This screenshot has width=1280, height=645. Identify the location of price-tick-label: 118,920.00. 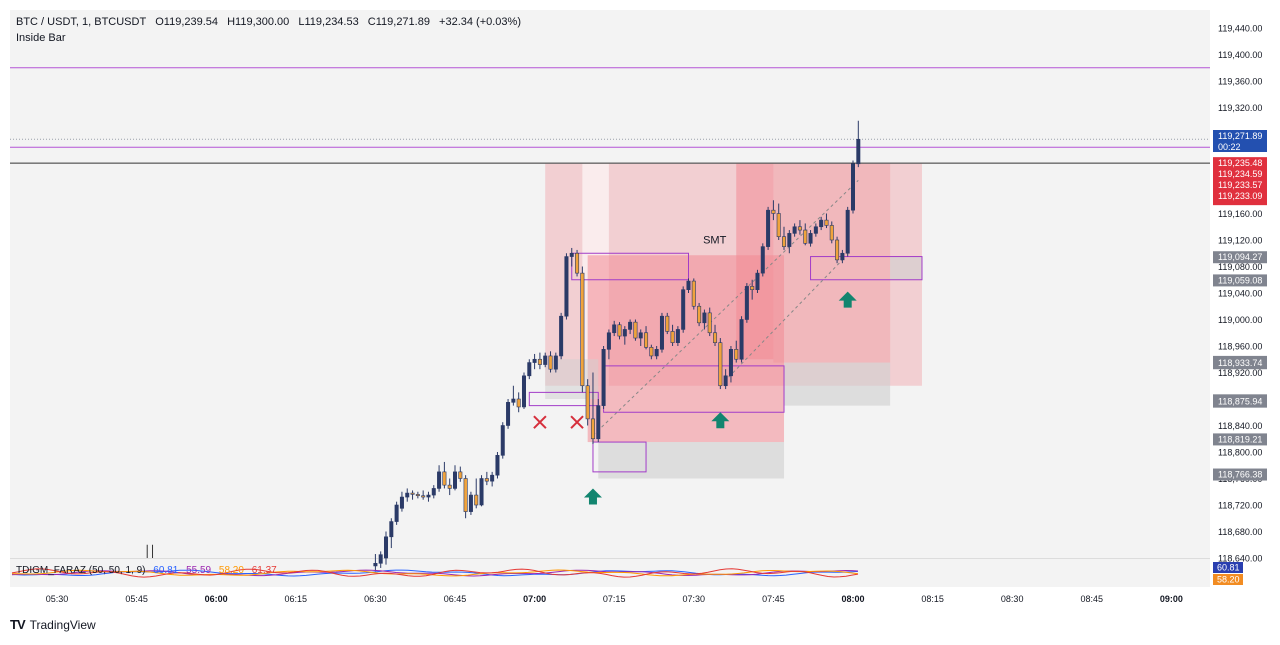
(1240, 373).